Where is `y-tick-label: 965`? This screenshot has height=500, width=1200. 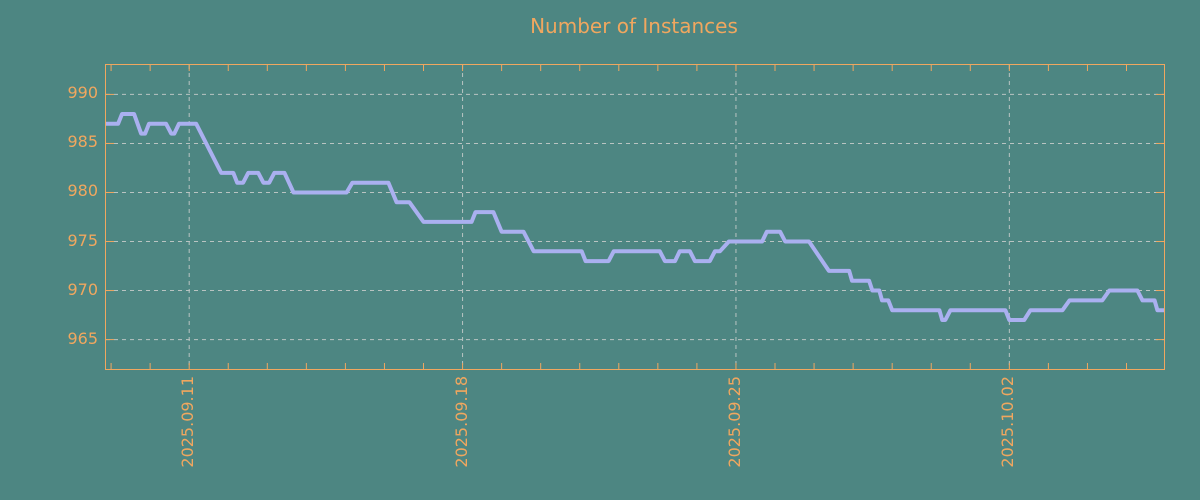
y-tick-label: 965 is located at coordinates (82, 338).